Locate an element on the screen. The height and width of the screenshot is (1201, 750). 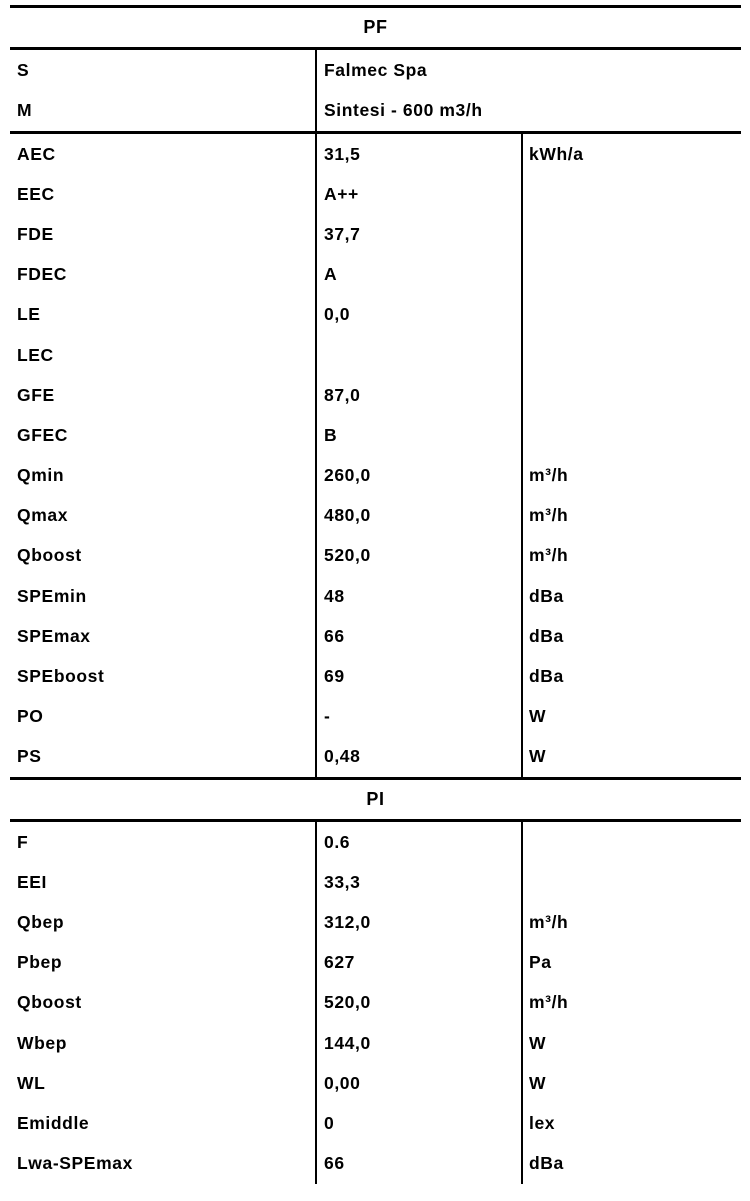
row-label: GFEC is located at coordinates (43, 434).